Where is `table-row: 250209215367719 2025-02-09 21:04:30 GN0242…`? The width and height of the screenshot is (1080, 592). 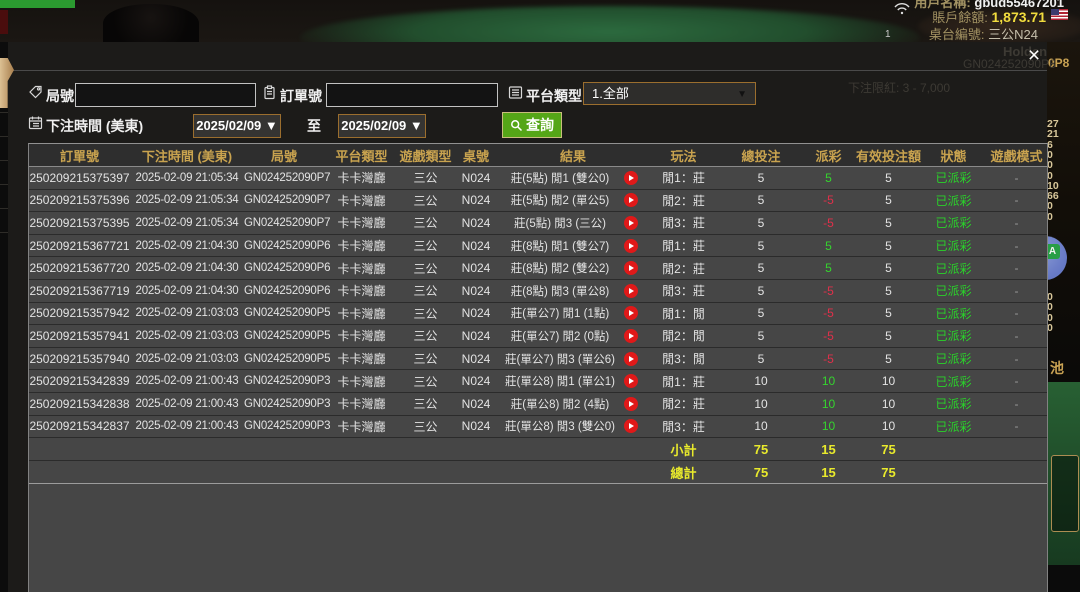
table-row: 250209215367719 2025-02-09 21:04:30 GN0242… is located at coordinates (538, 291).